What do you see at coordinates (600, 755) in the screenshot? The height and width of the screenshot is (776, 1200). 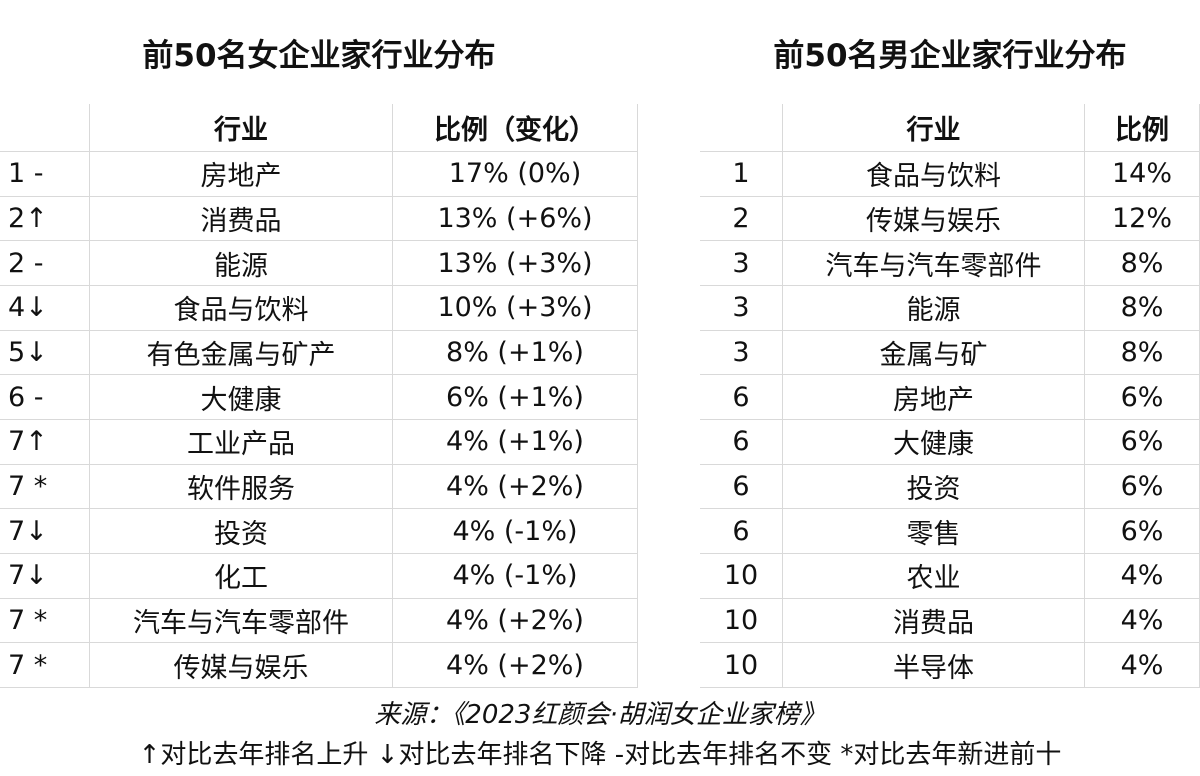 I see `legend: ↑对比去年排名上升 ↓对比去年排名下降 -对比去年排名不变 *对比去年新进前十` at bounding box center [600, 755].